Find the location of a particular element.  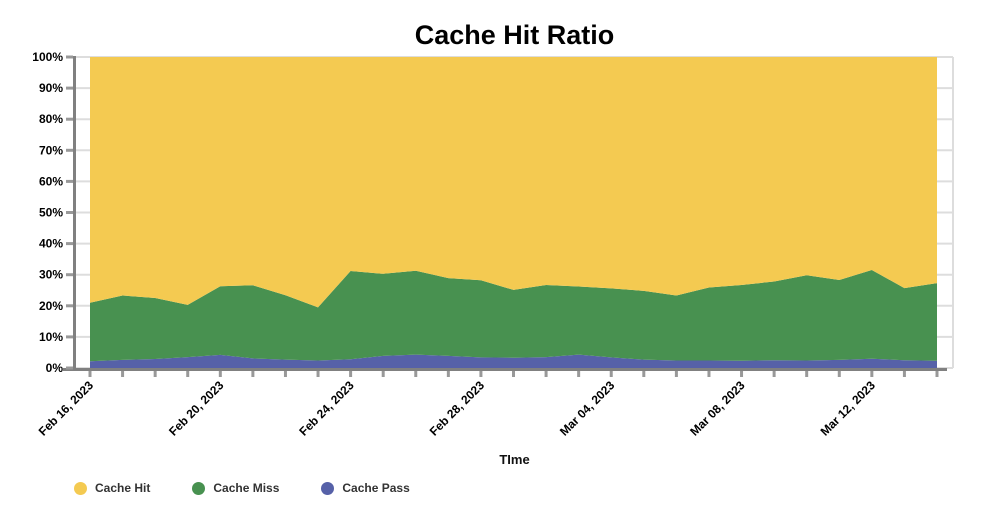

y-axis-label: 60% is located at coordinates (51, 181).